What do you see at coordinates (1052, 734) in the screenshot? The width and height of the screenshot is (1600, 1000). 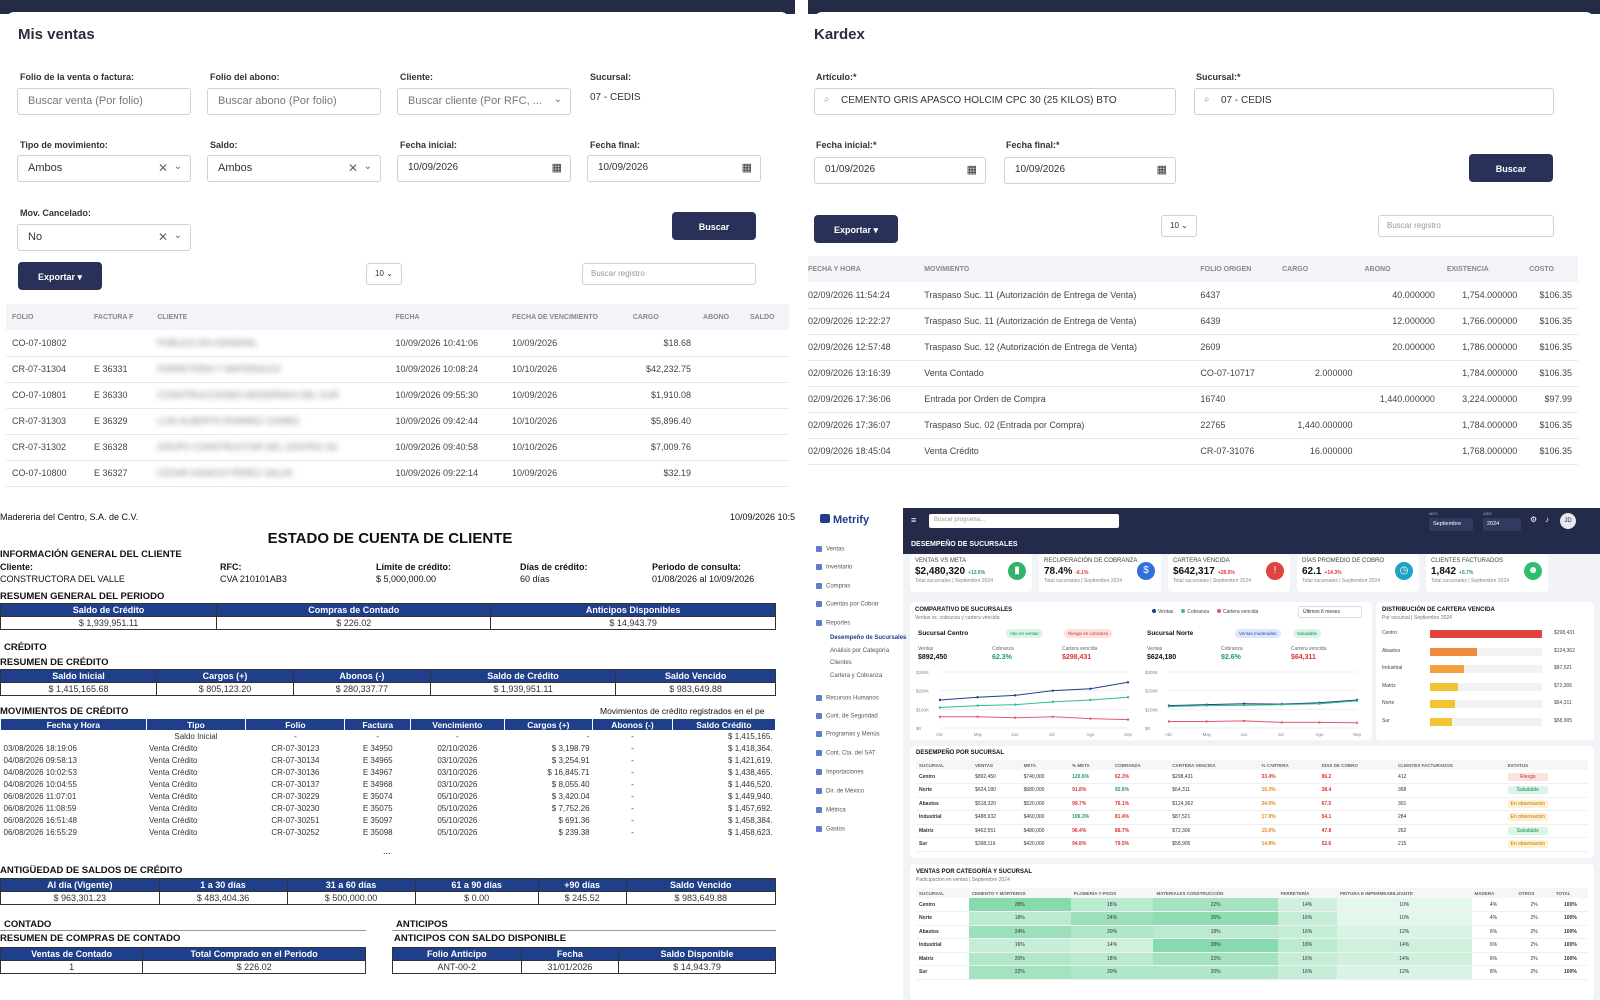 I see `x-tick-label: Jul` at bounding box center [1052, 734].